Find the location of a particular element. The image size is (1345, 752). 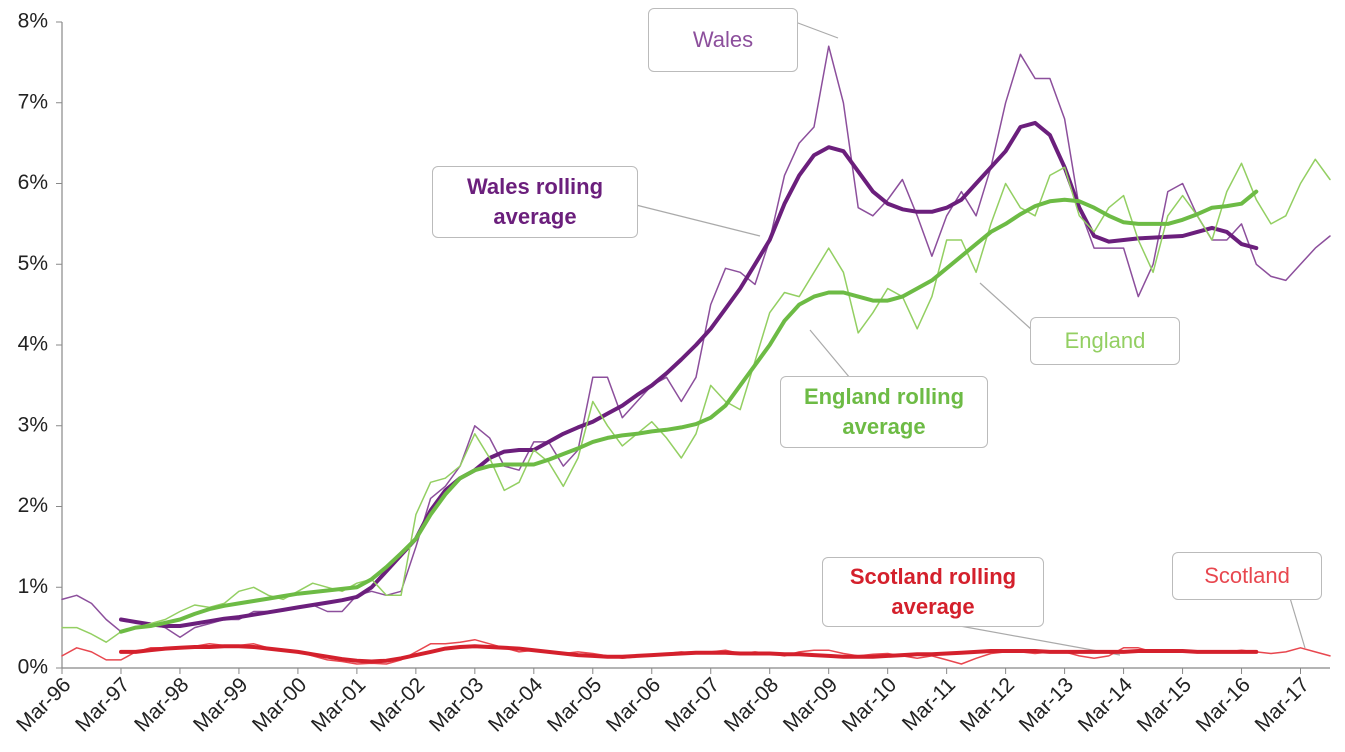

x-tick-label: Mar-98 is located at coordinates (161, 704).